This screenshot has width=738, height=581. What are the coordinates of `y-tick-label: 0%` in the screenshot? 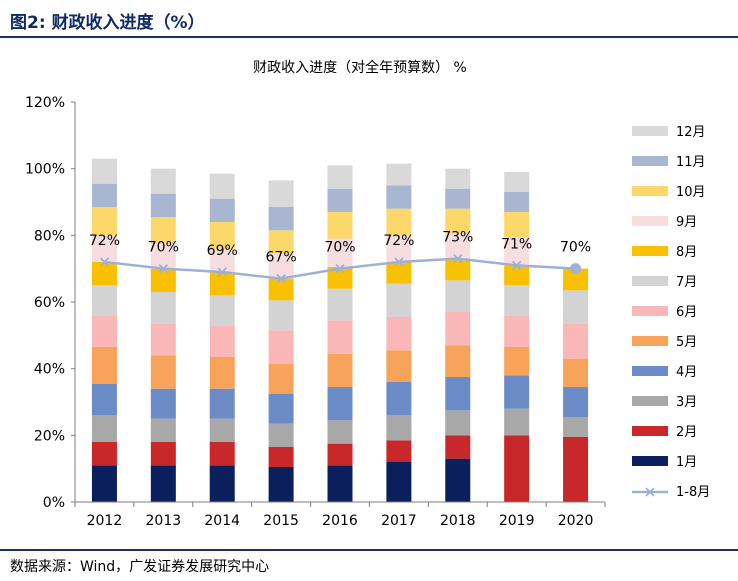 It's located at (54, 503).